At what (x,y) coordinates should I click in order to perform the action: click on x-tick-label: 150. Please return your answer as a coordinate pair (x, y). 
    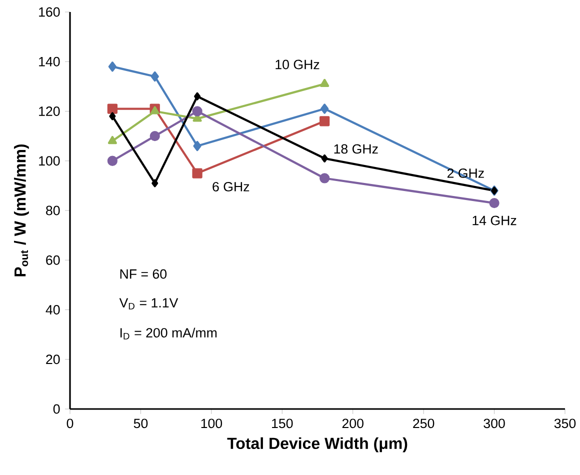
    Looking at the image, I should click on (282, 423).